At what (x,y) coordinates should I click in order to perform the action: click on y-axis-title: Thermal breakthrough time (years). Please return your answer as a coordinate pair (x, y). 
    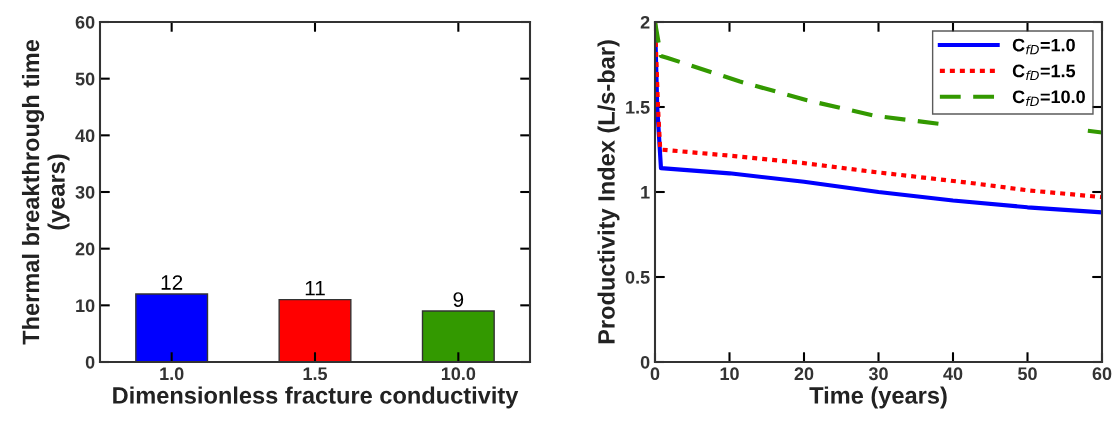
    Looking at the image, I should click on (45, 192).